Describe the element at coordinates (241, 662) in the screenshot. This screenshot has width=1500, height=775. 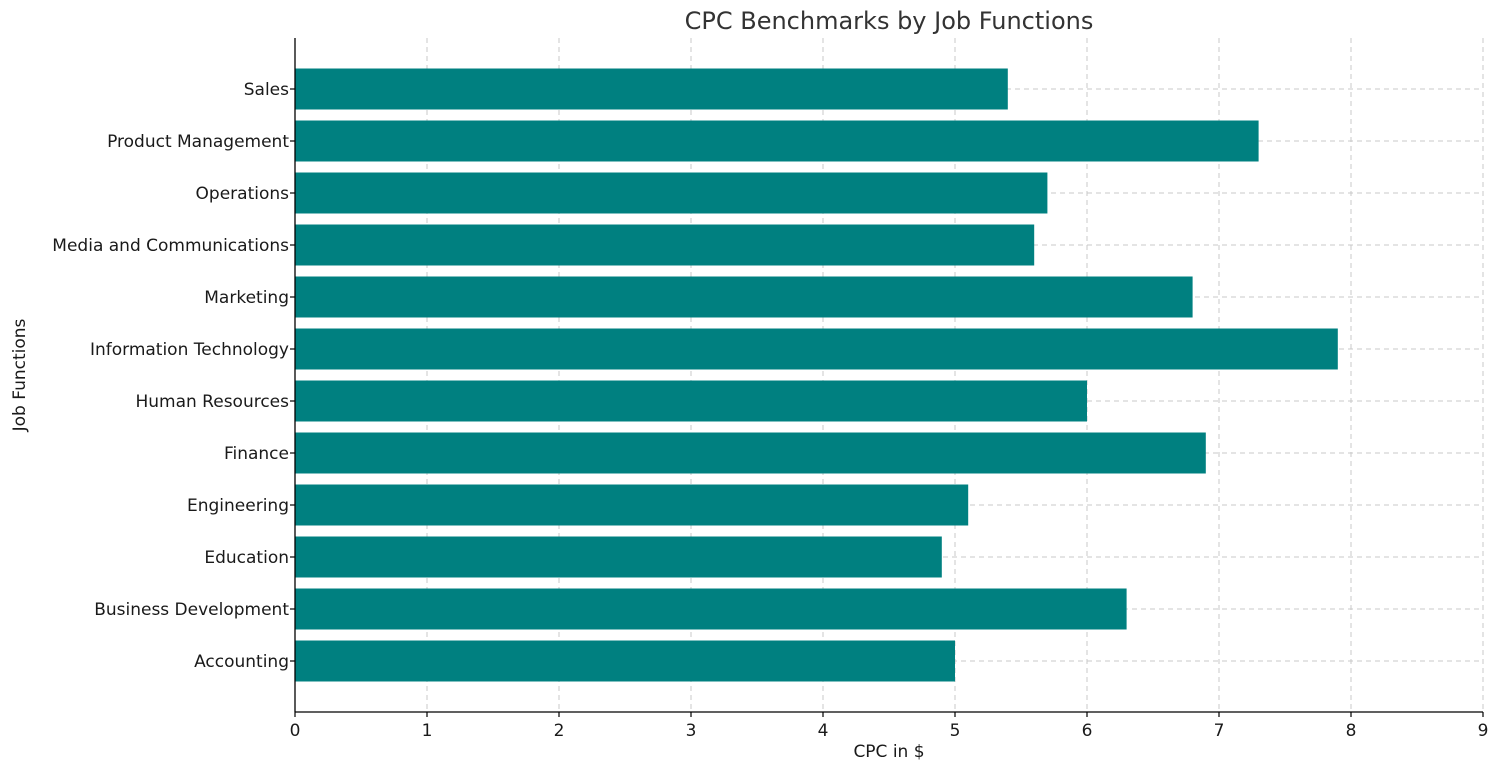
I see `y-tick-label: Accounting` at that location.